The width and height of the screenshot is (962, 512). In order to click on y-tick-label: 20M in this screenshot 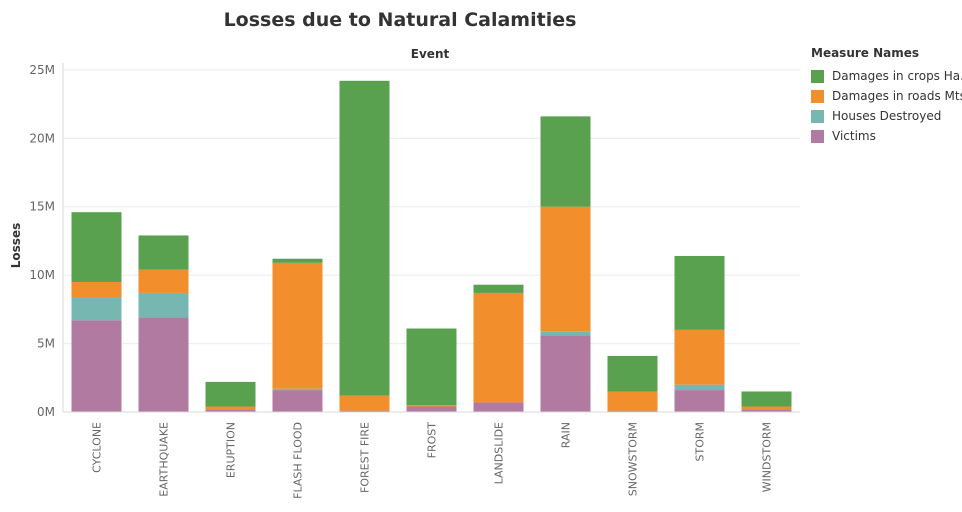, I will do `click(42, 138)`.